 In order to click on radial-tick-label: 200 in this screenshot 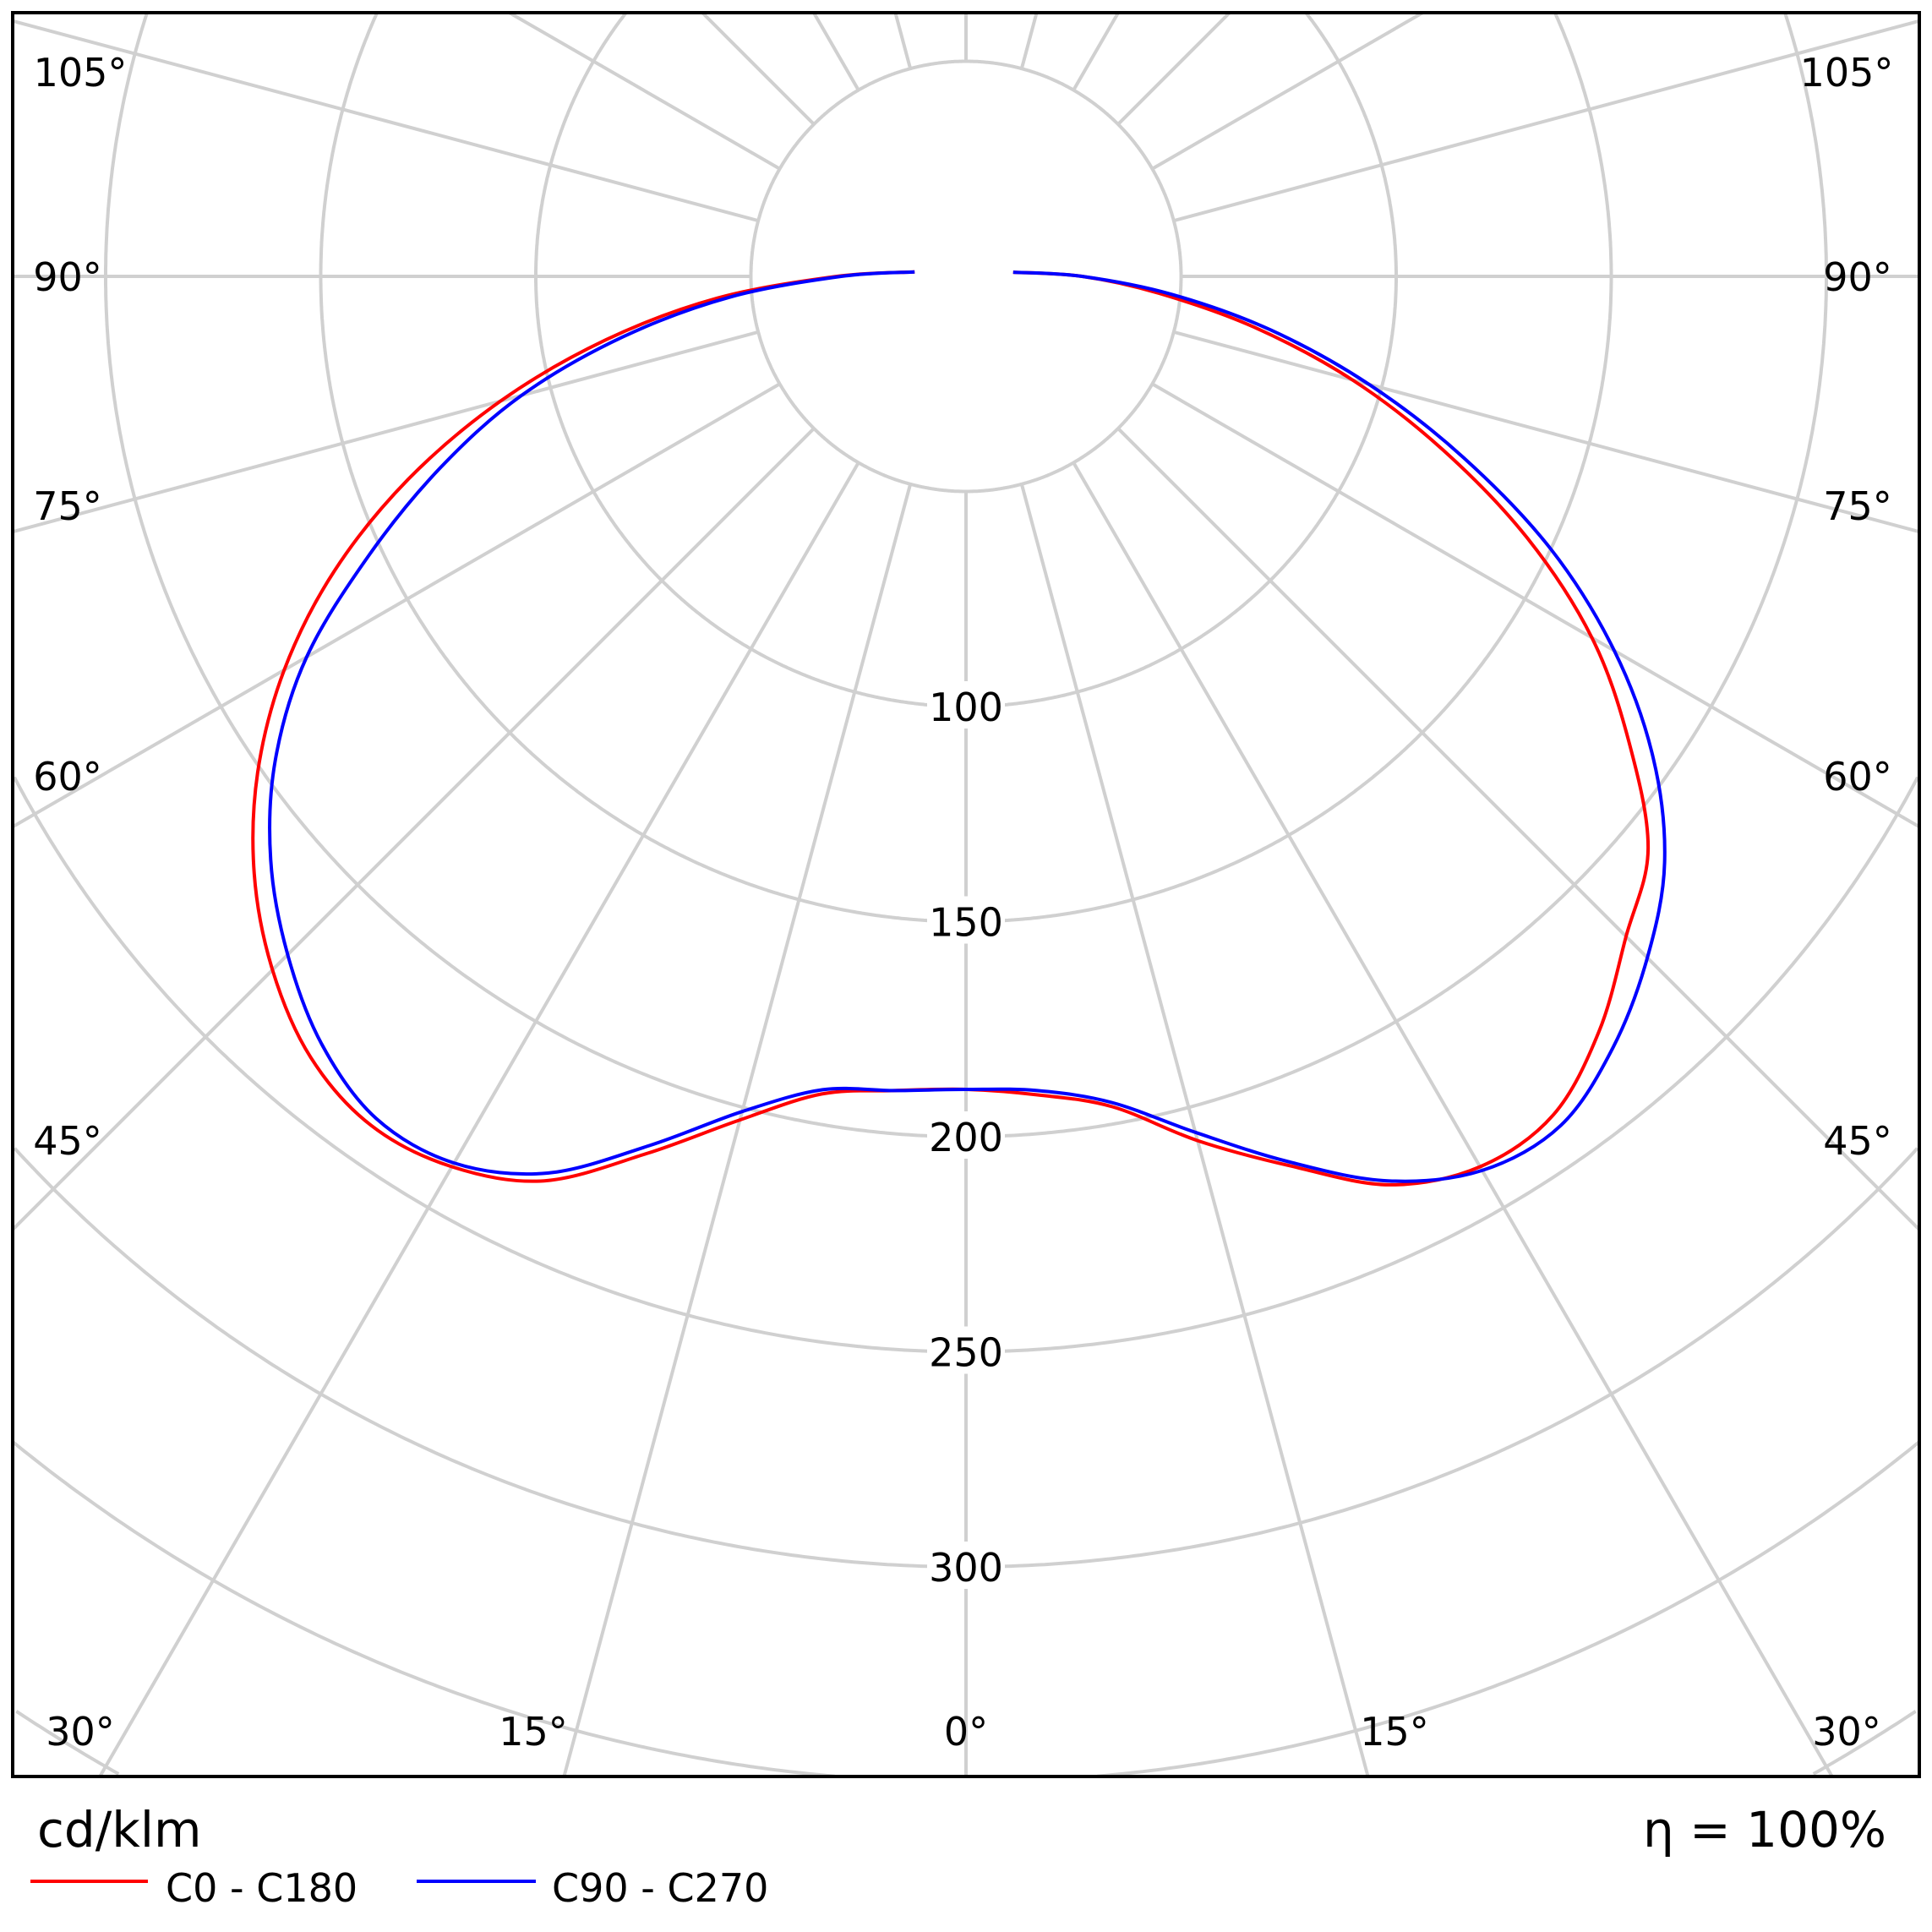, I will do `click(966, 1137)`.